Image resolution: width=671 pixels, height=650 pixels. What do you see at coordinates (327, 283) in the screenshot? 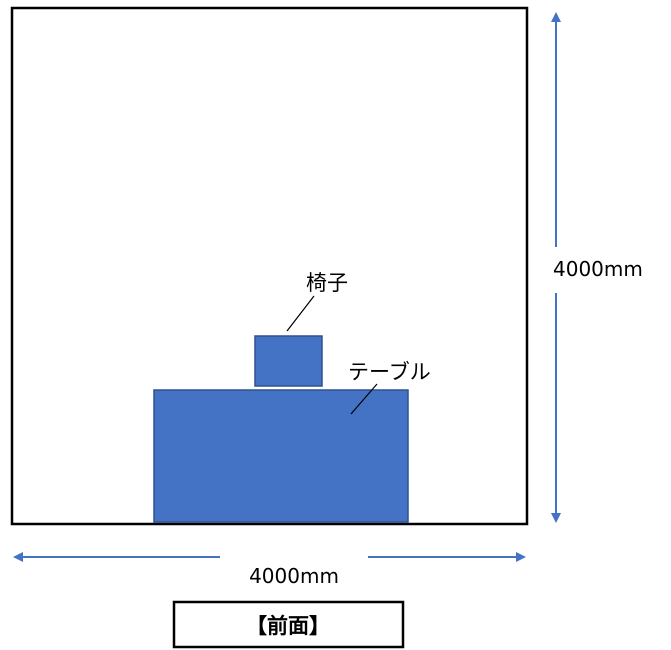
I see `chair-label: 椅子` at bounding box center [327, 283].